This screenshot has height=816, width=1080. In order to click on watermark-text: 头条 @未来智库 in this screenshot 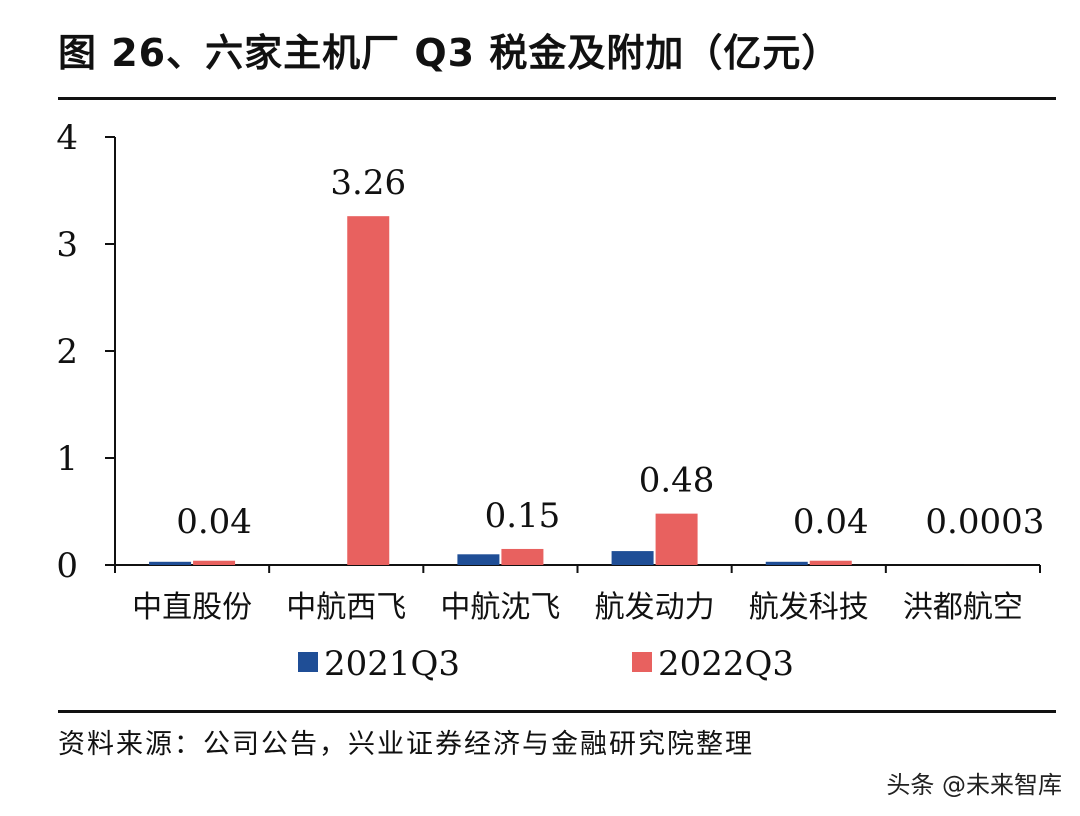, I will do `click(974, 785)`.